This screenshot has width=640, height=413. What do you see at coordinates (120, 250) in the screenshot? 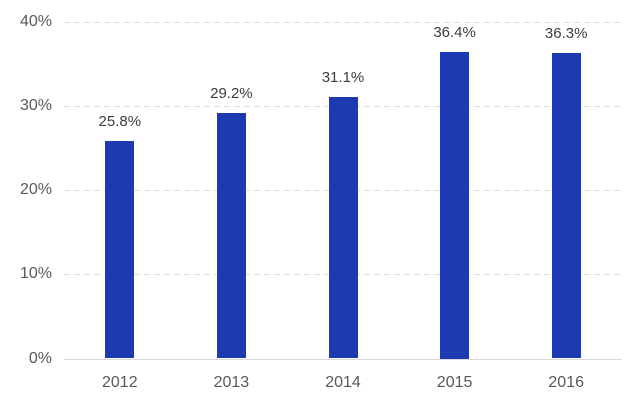
I see `bar-2012` at bounding box center [120, 250].